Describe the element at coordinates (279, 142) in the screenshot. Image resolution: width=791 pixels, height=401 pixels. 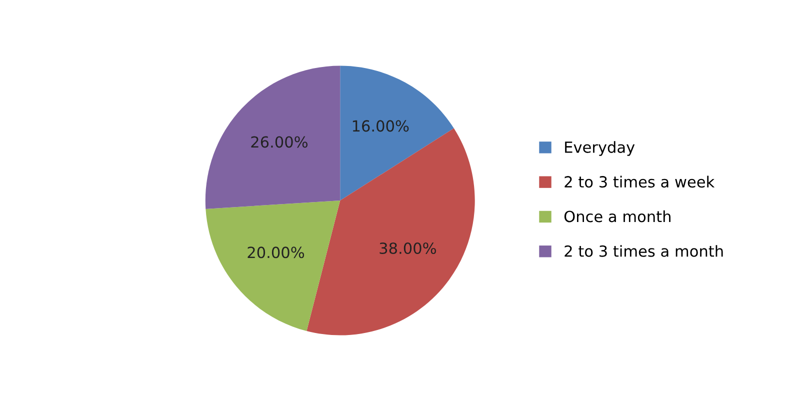
I see `data-label: 26.00%` at that location.